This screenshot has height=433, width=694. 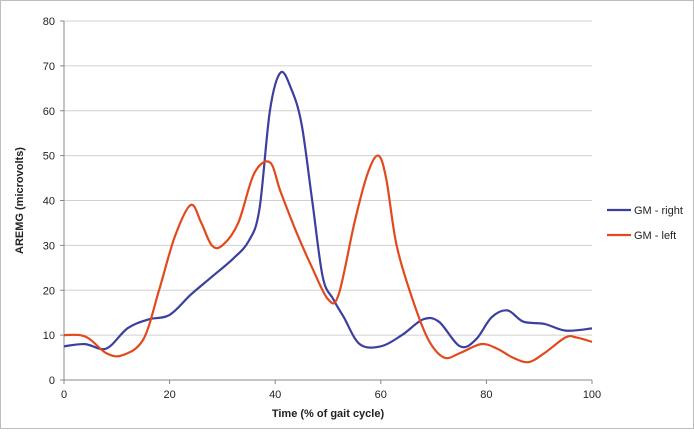 I want to click on y-tick-label: 10, so click(x=49, y=336).